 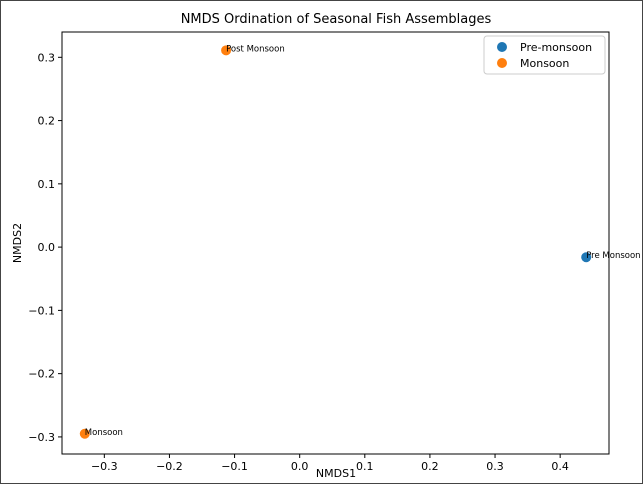 What do you see at coordinates (544, 63) in the screenshot?
I see `legend-label-monsoon: Monsoon` at bounding box center [544, 63].